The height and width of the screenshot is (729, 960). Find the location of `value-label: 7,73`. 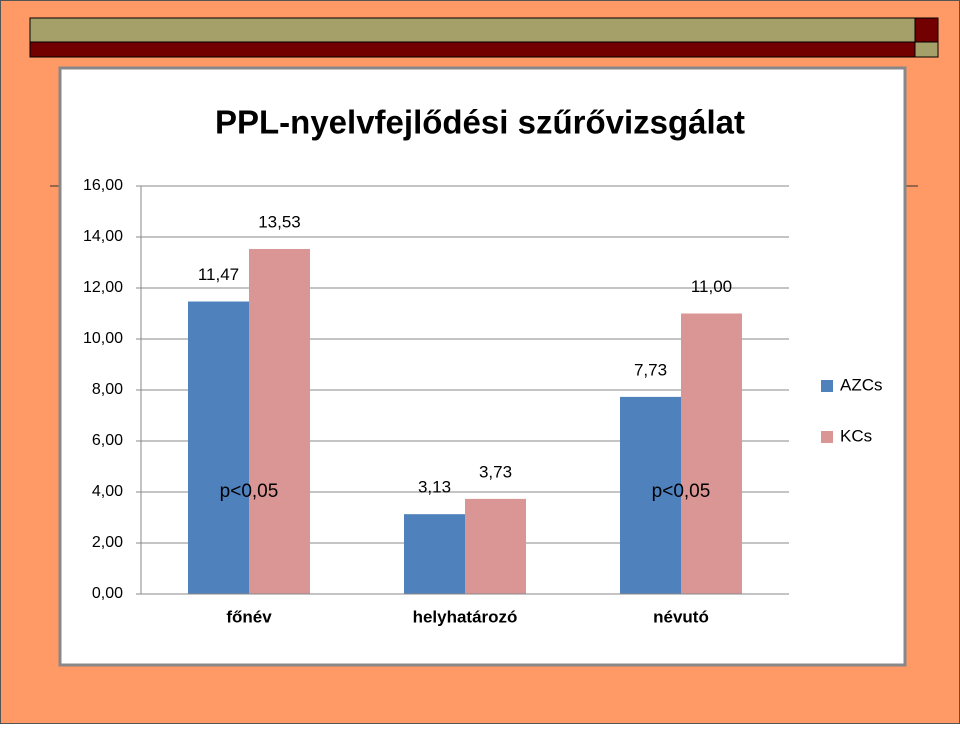

value-label: 7,73 is located at coordinates (650, 369).